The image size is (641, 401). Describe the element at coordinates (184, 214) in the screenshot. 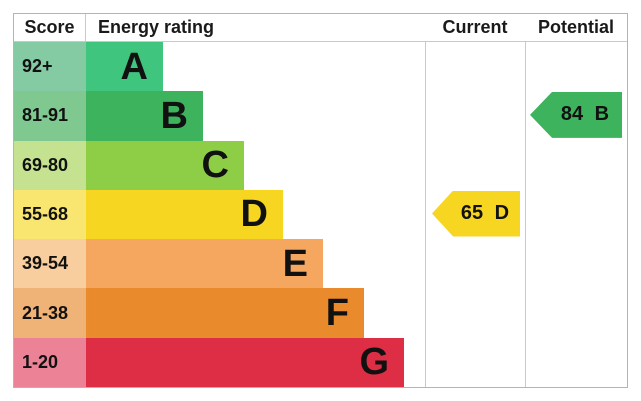

I see `band-bar: D` at that location.